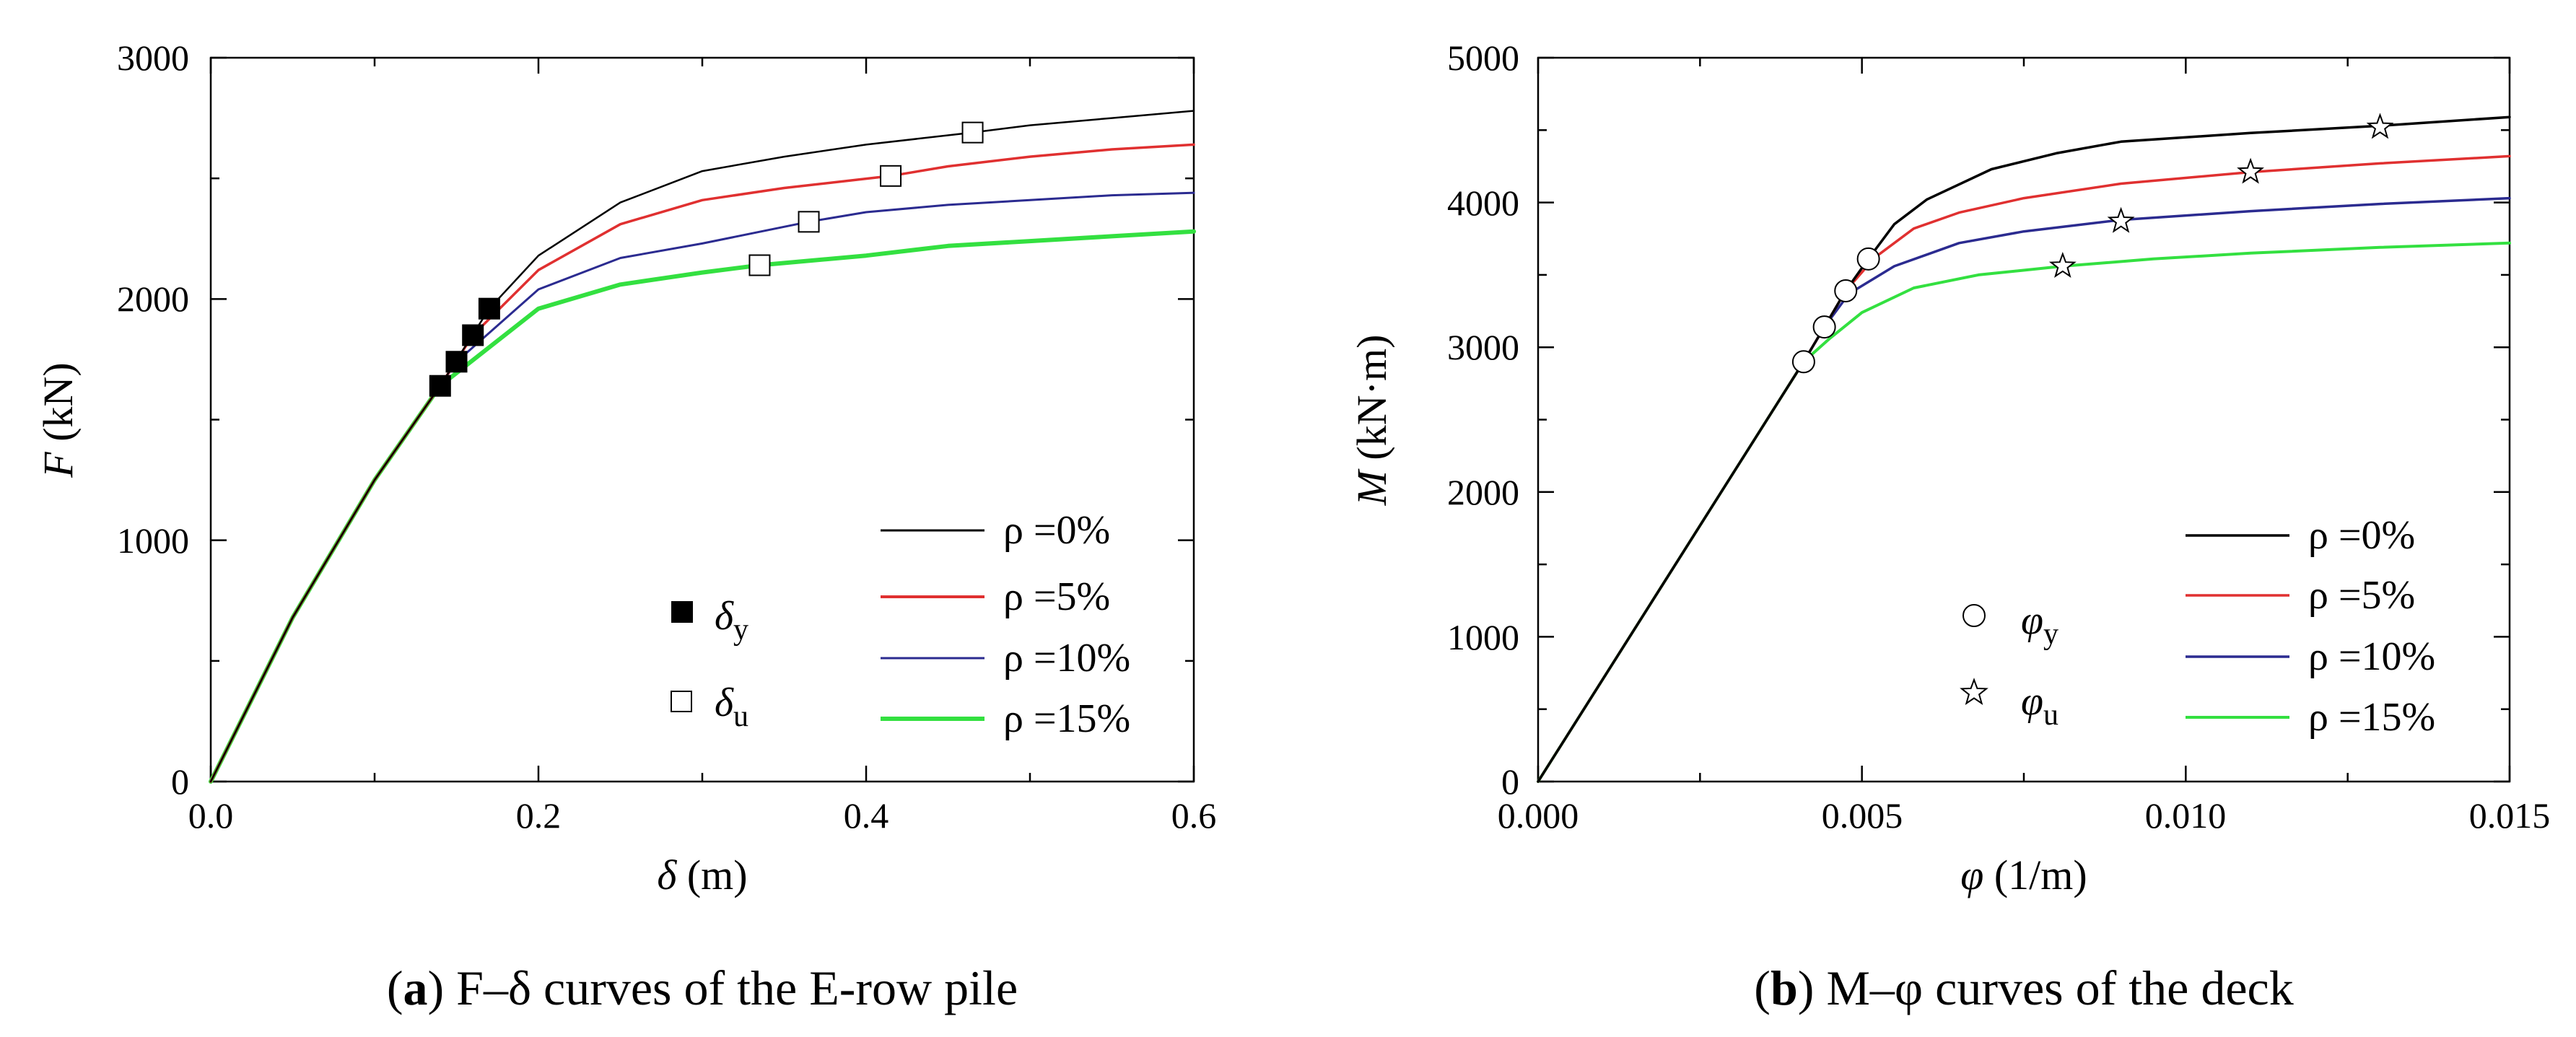  Describe the element at coordinates (180, 781) in the screenshot. I see `panel-a-ytick-label: 0` at that location.